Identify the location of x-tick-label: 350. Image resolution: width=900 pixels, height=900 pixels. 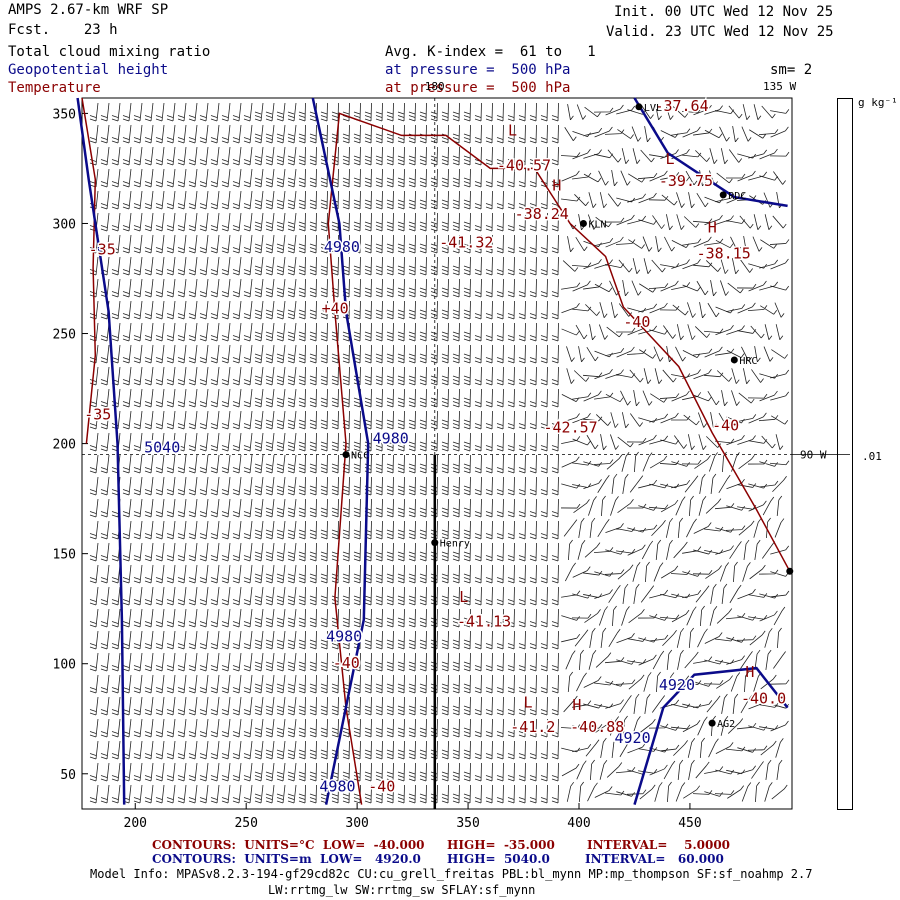
(467, 823).